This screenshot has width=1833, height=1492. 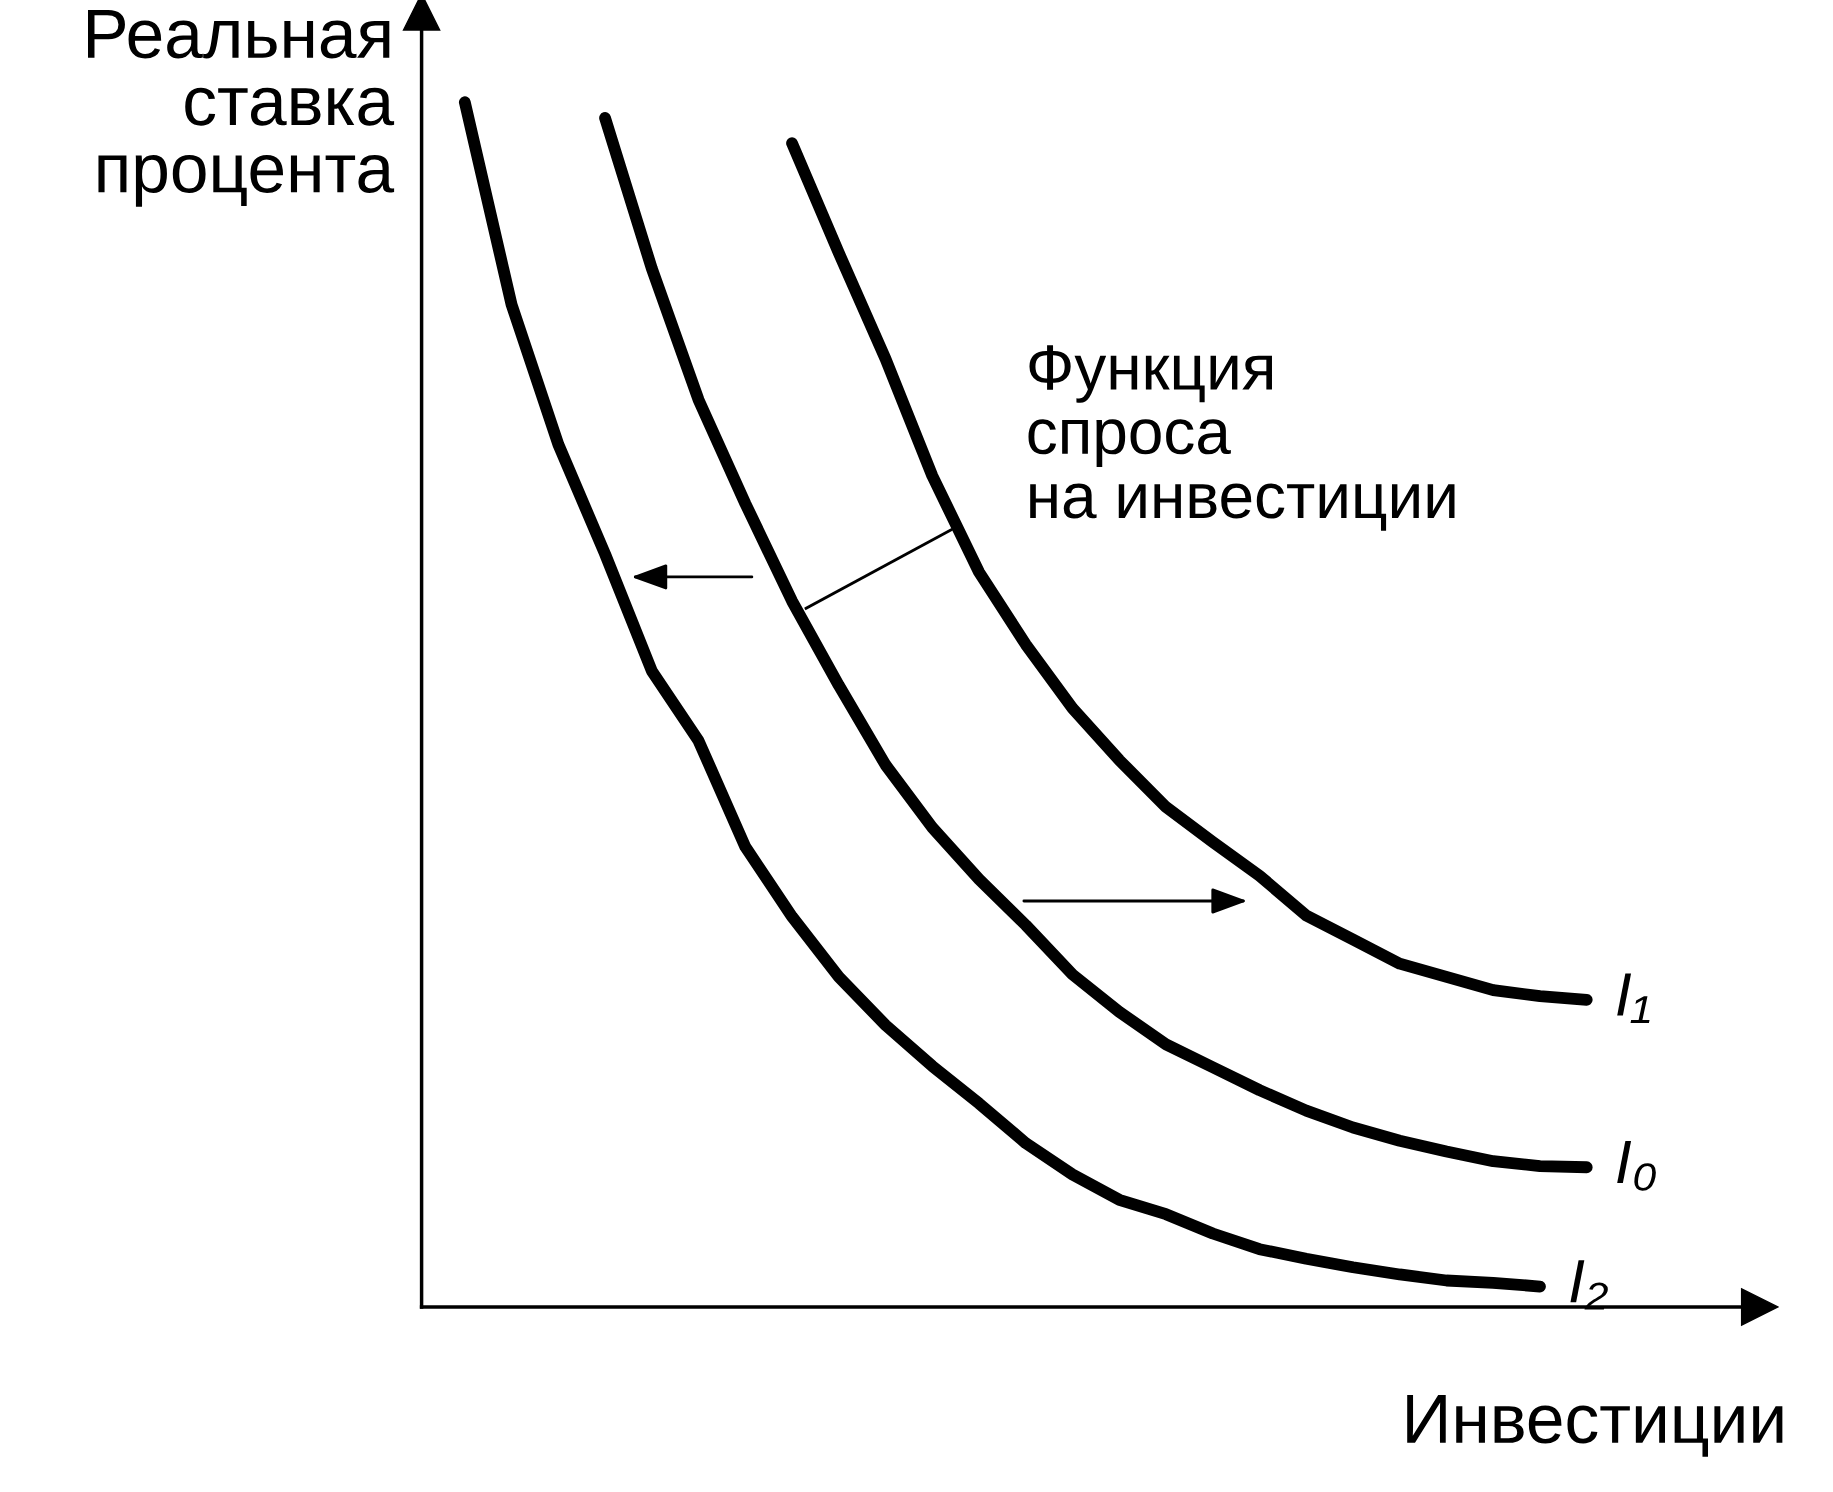 What do you see at coordinates (1595, 1426) in the screenshot?
I see `x-axis-title: Инвестиции` at bounding box center [1595, 1426].